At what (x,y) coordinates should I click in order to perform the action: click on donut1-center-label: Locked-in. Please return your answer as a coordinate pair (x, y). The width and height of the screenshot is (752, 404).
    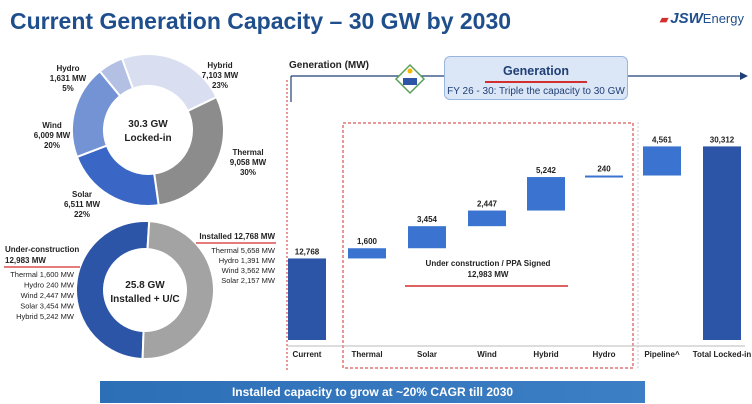
    Looking at the image, I should click on (147, 138).